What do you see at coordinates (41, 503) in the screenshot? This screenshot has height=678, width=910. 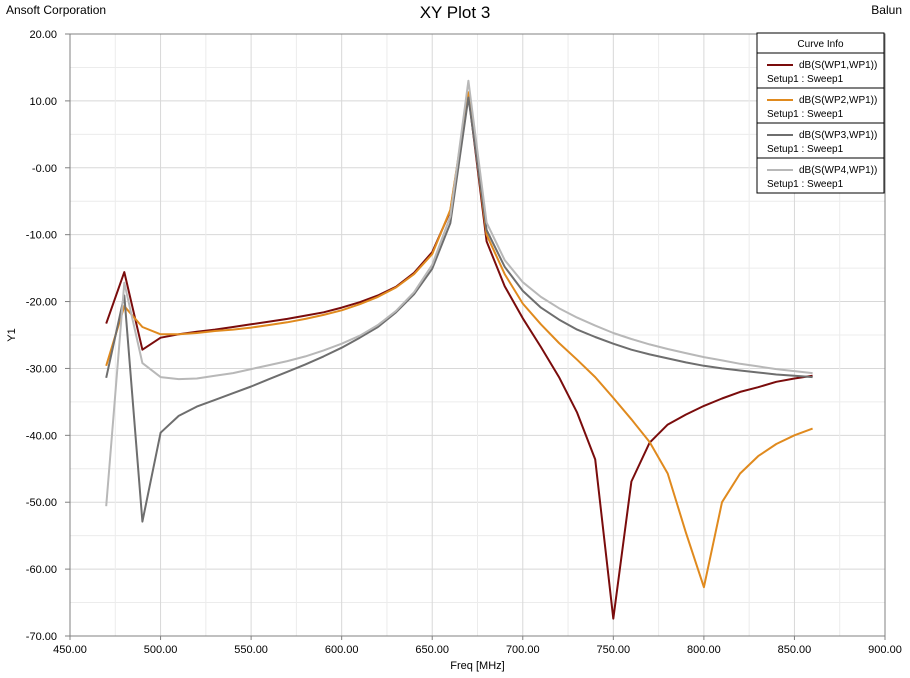 I see `y-tick-label: -50.00` at bounding box center [41, 503].